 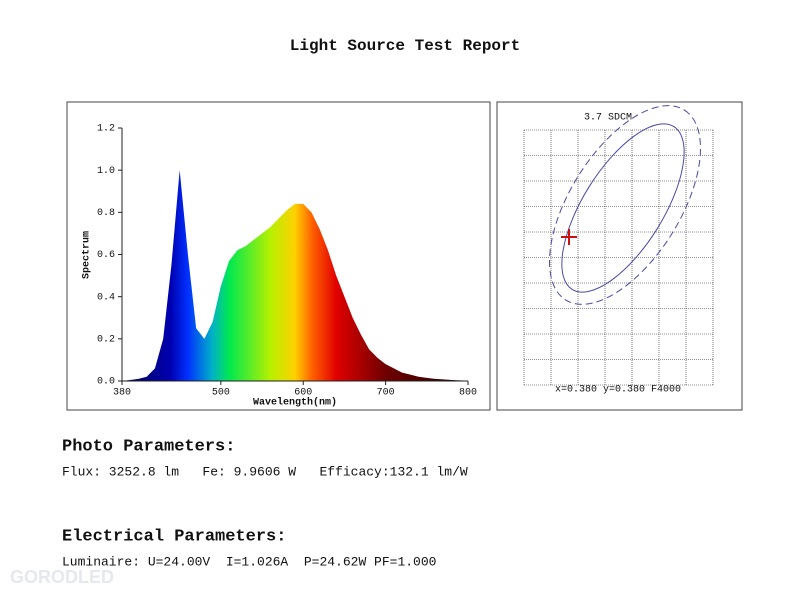 What do you see at coordinates (221, 393) in the screenshot?
I see `x-tick-label: 500` at bounding box center [221, 393].